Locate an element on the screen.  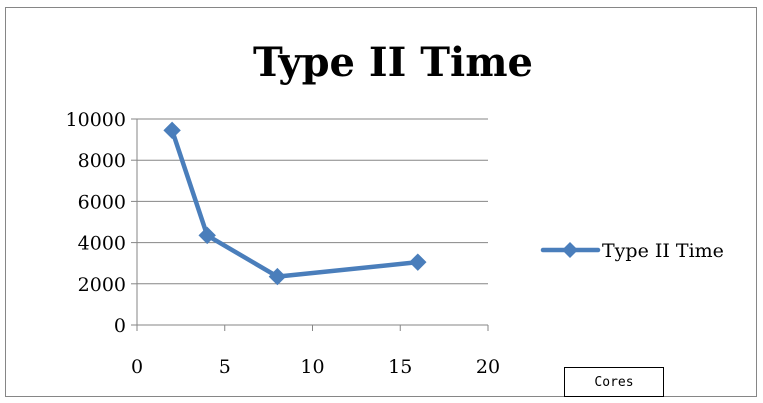
legend: Type II Time is located at coordinates (632, 251).